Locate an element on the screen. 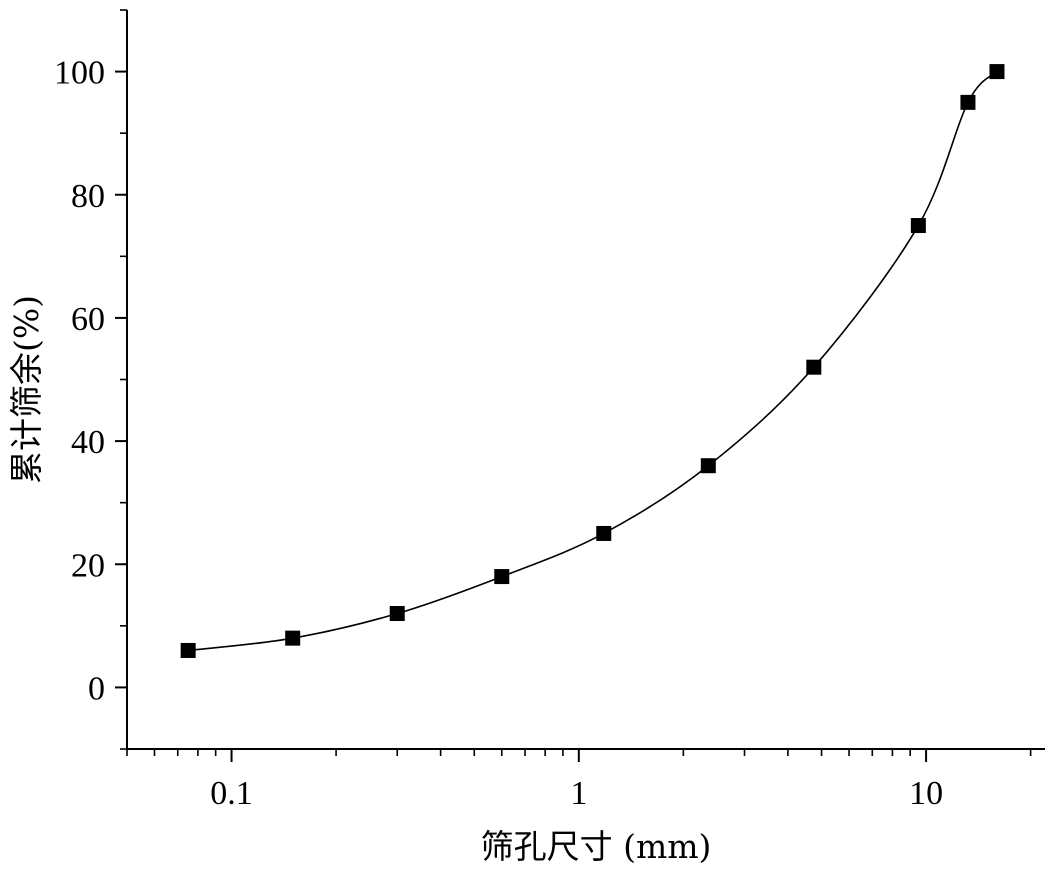 This screenshot has width=1051, height=874. x-axis-label: 筛孔尺寸 (mm) is located at coordinates (596, 846).